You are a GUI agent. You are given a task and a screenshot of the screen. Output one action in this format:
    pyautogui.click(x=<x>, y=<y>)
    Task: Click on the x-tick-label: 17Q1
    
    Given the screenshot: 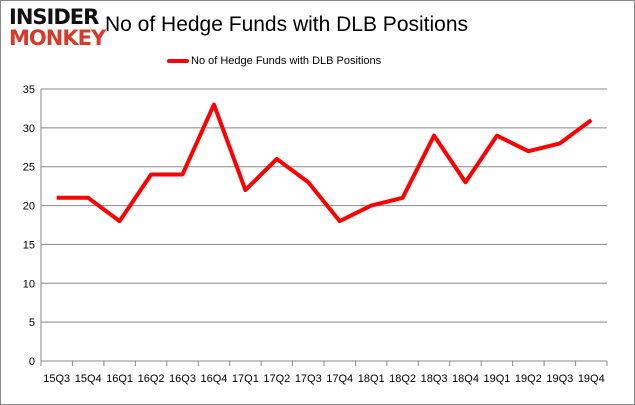 What is the action you would take?
    pyautogui.click(x=245, y=379)
    